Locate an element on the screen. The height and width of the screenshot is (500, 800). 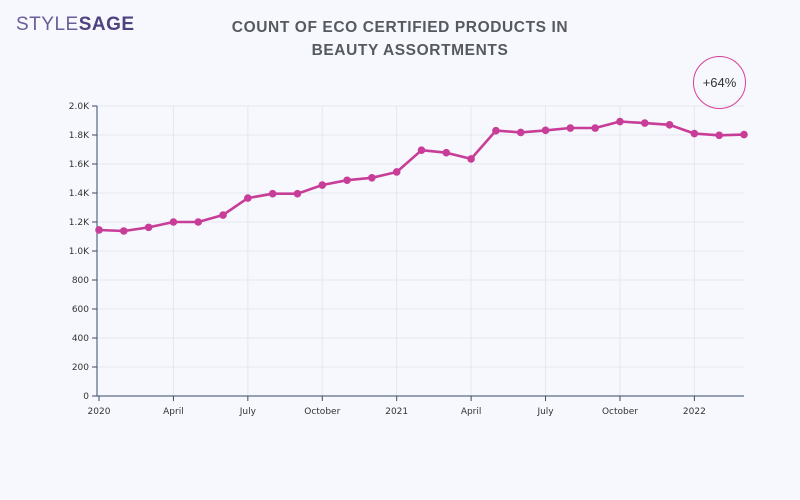
y-tick-label: 200 is located at coordinates (80, 368).